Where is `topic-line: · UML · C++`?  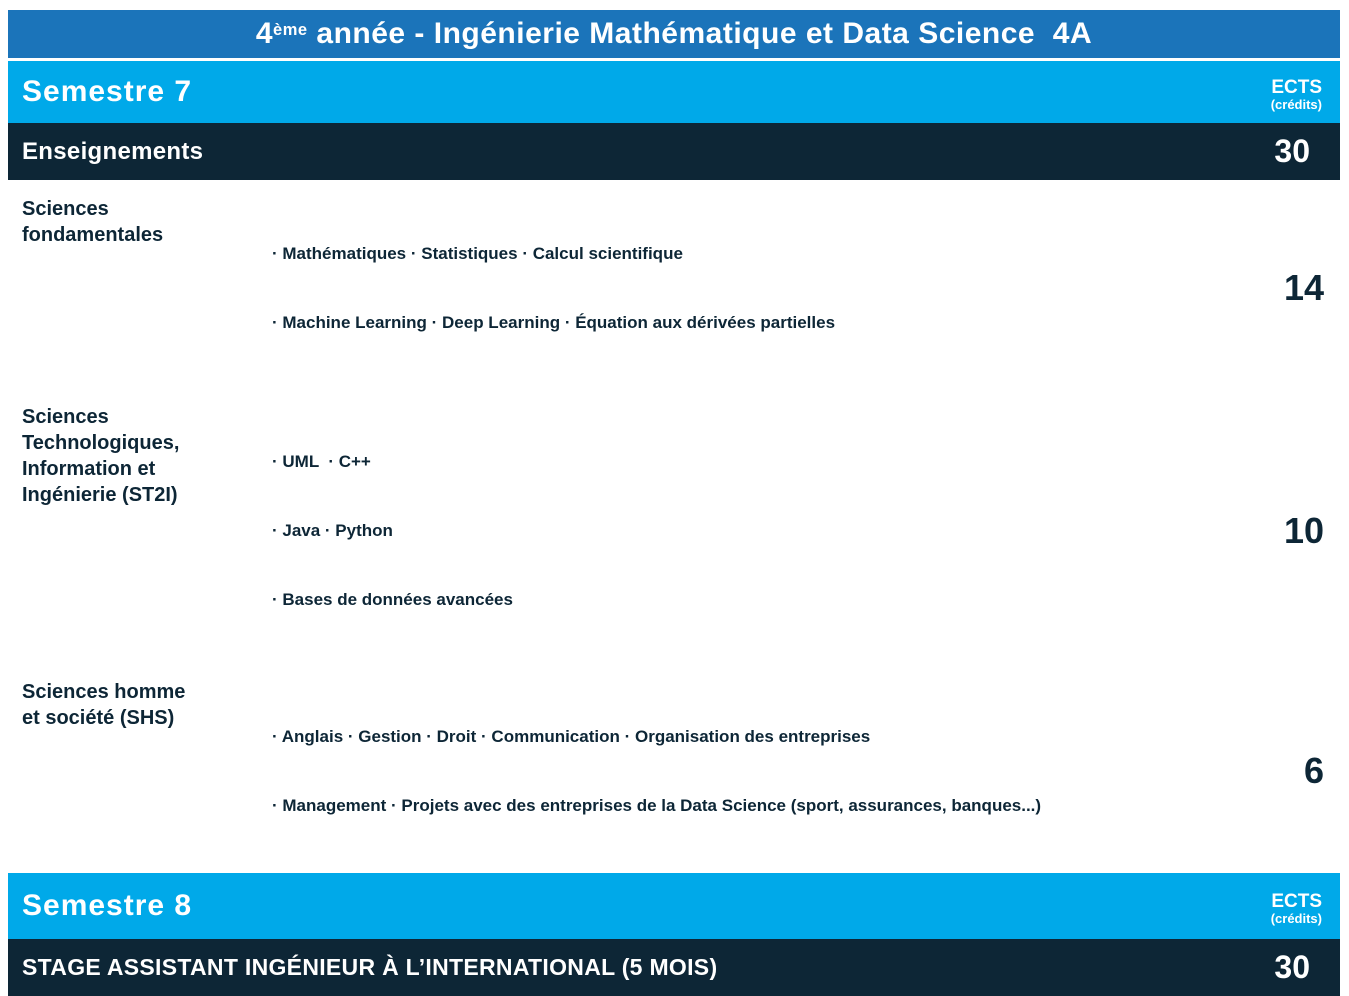
topic-line: · UML · C++ is located at coordinates (321, 461).